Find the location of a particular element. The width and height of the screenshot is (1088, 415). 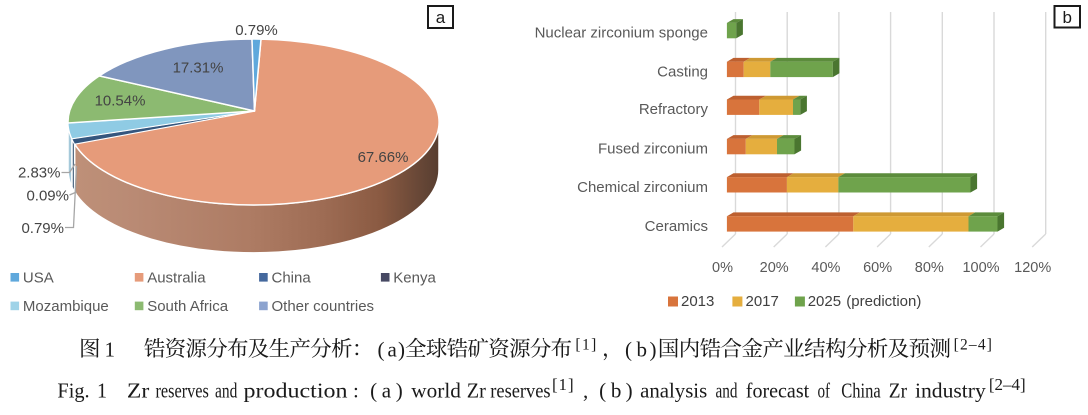

svg-text: 1 is located at coordinates (110, 350).